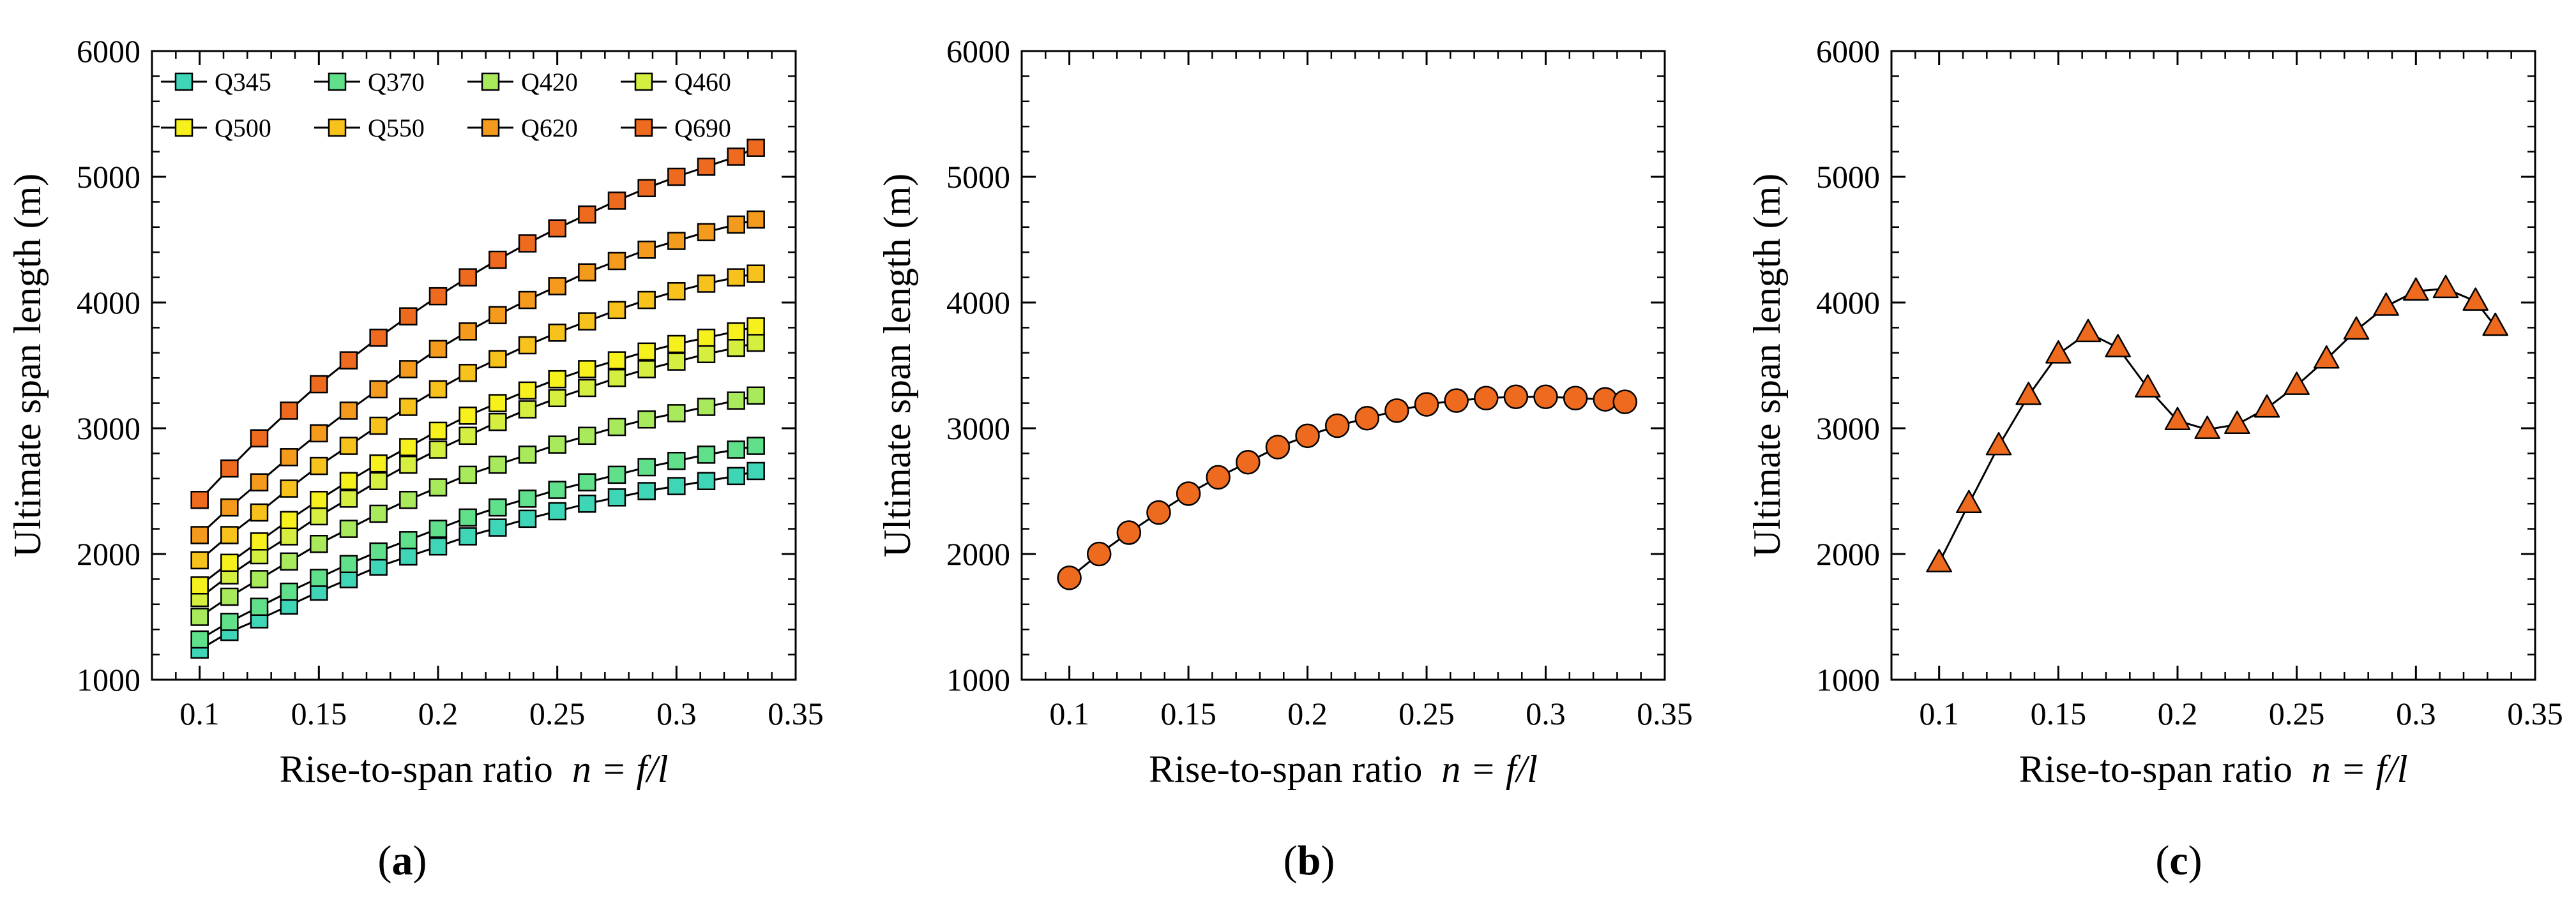 The width and height of the screenshot is (2576, 898). Describe the element at coordinates (416, 769) in the screenshot. I see `x-axis-label-text: Rise-to-span ratio` at that location.